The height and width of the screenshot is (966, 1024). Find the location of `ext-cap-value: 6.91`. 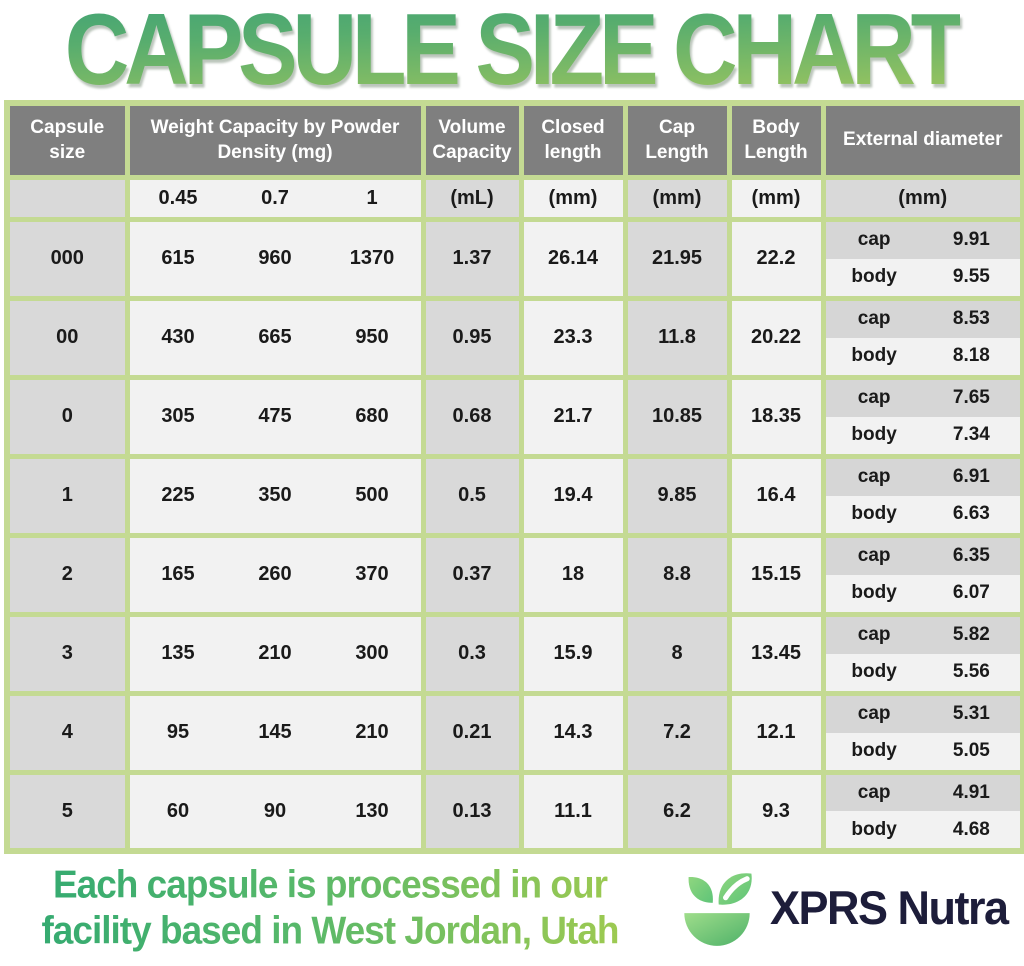

ext-cap-value: 6.91 is located at coordinates (971, 476).